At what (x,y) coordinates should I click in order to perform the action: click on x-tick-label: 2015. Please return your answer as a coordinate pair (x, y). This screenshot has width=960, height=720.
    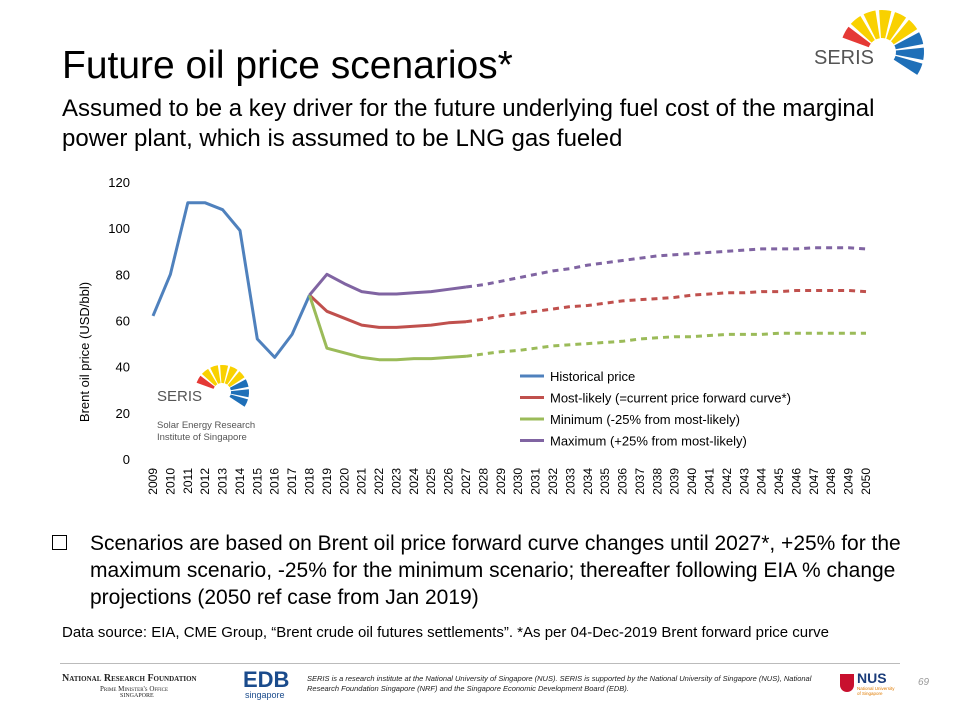
    Looking at the image, I should click on (257, 481).